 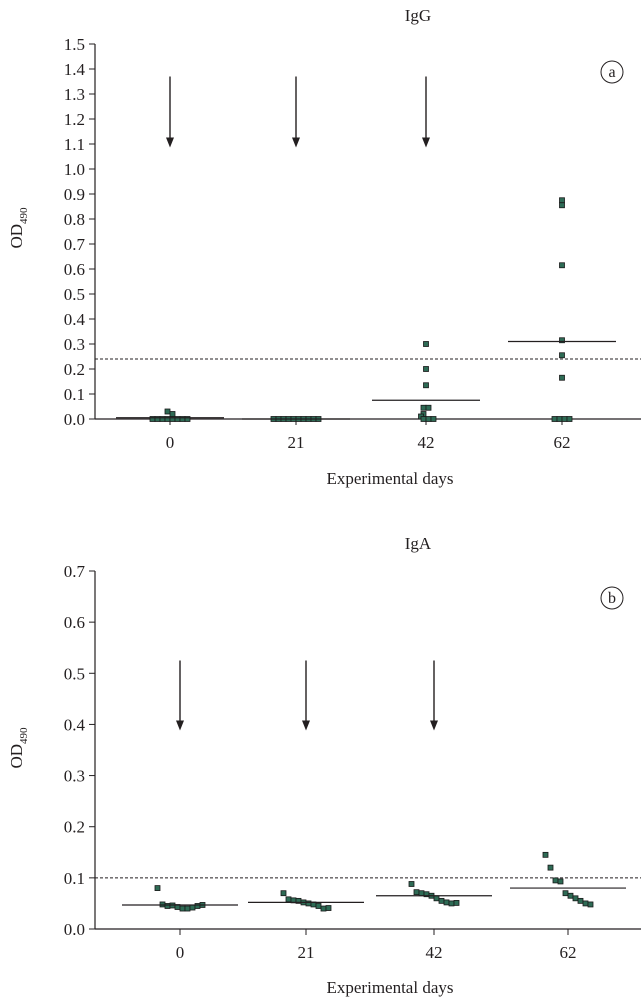 I want to click on y-tick-label: 1.5, so click(x=74, y=44).